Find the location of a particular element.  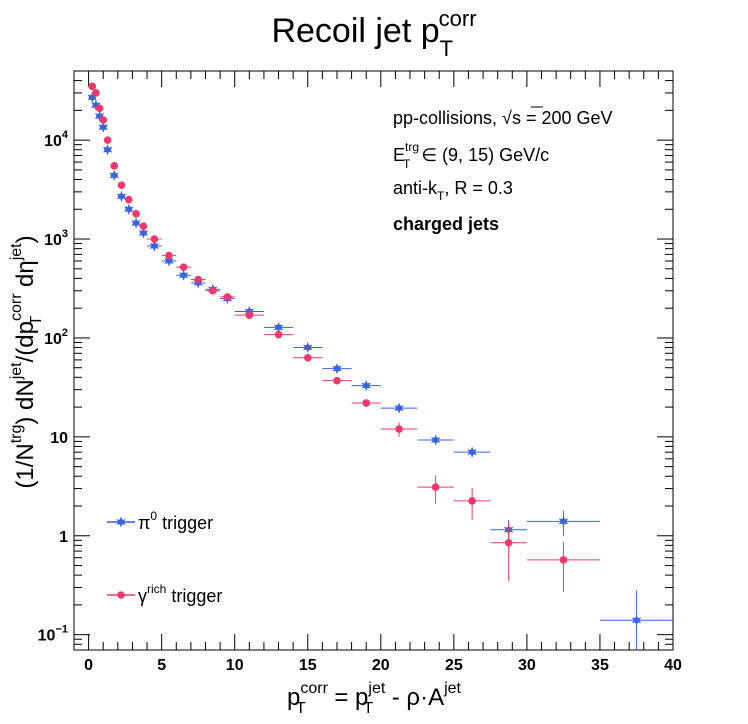

legend-entry-pi0: π0 trigger is located at coordinates (160, 521).